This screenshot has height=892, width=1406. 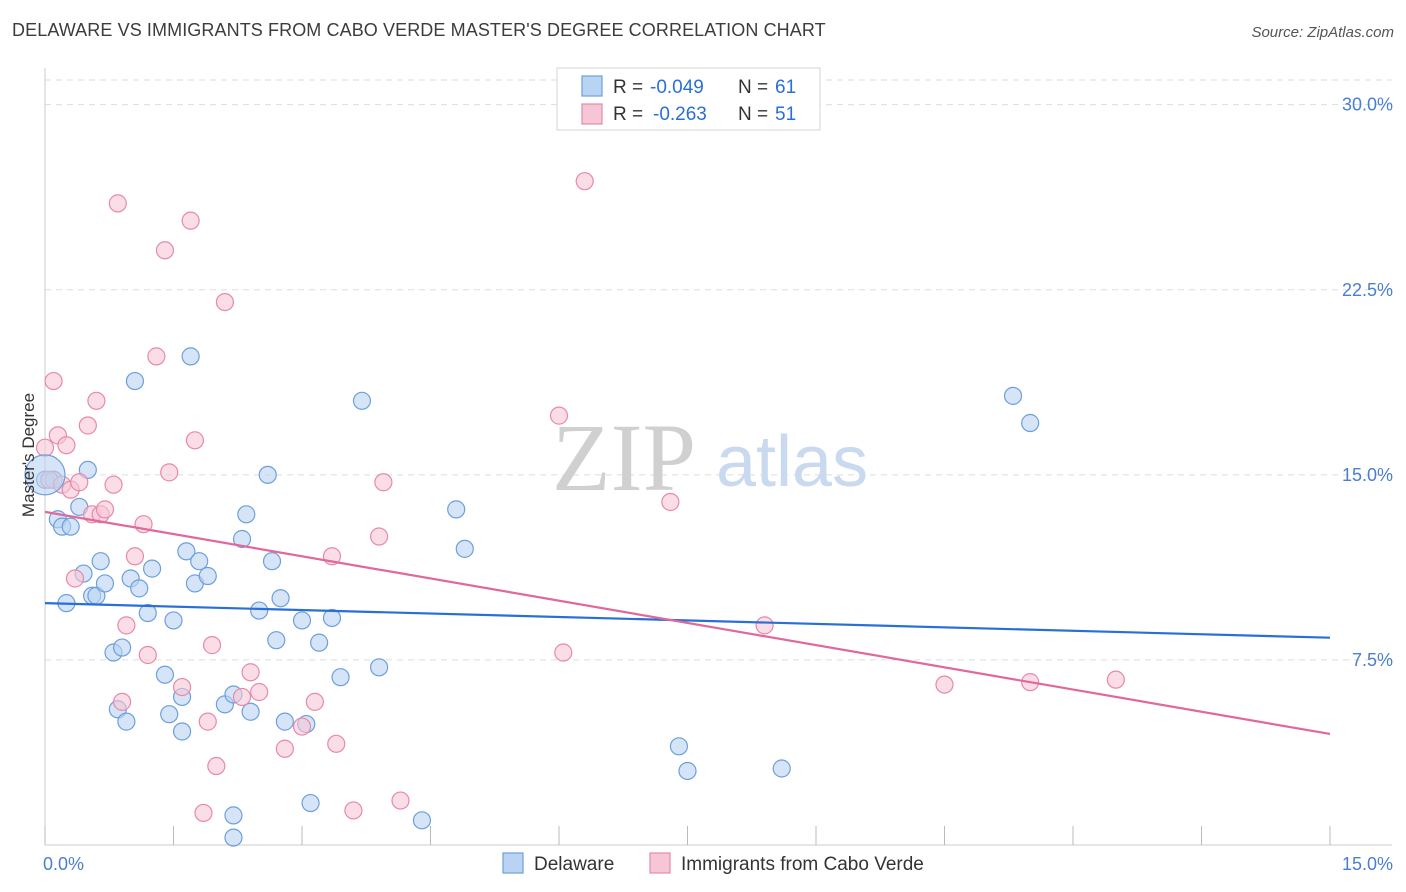 I want to click on y-axis-label: Master's Degree, so click(x=28, y=455).